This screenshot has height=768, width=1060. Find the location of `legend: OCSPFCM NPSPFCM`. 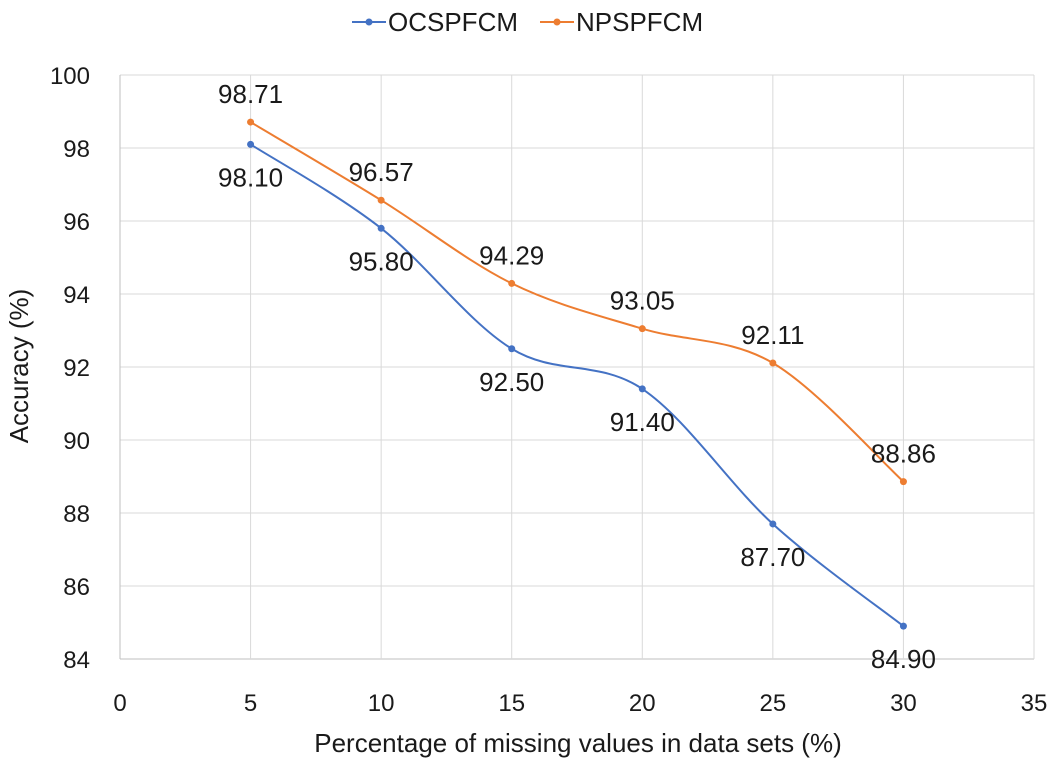

legend: OCSPFCM NPSPFCM is located at coordinates (527, 22).